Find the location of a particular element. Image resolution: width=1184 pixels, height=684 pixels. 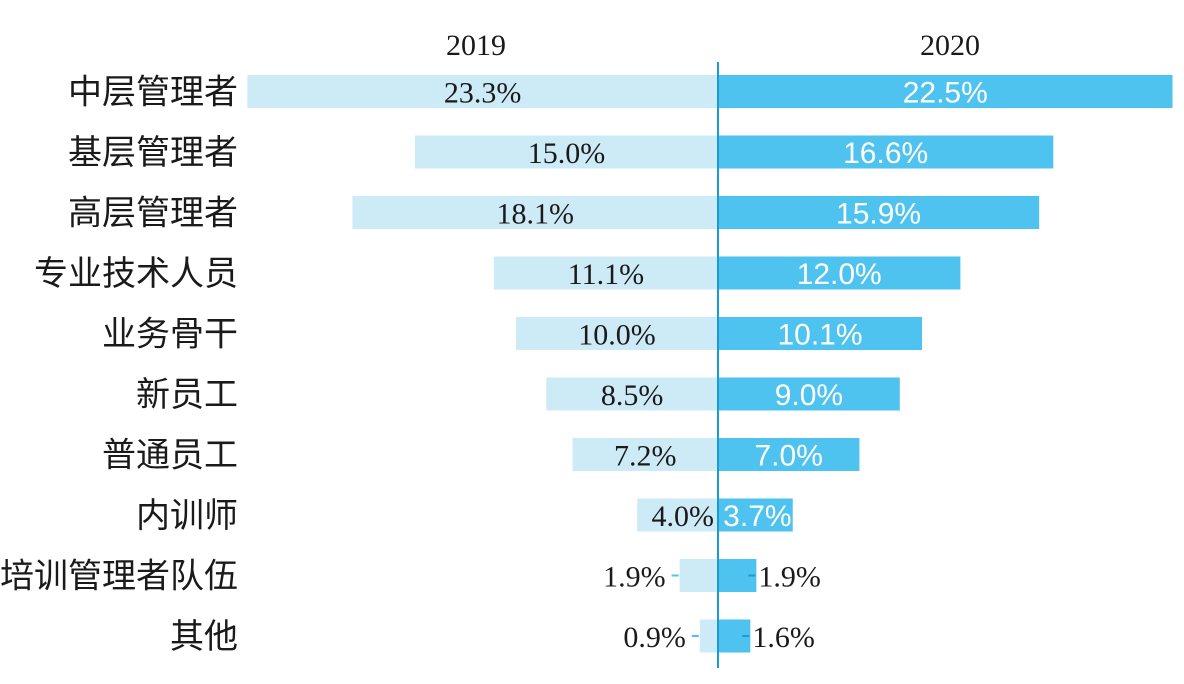

data-label-2019: 1.9% is located at coordinates (634, 577).